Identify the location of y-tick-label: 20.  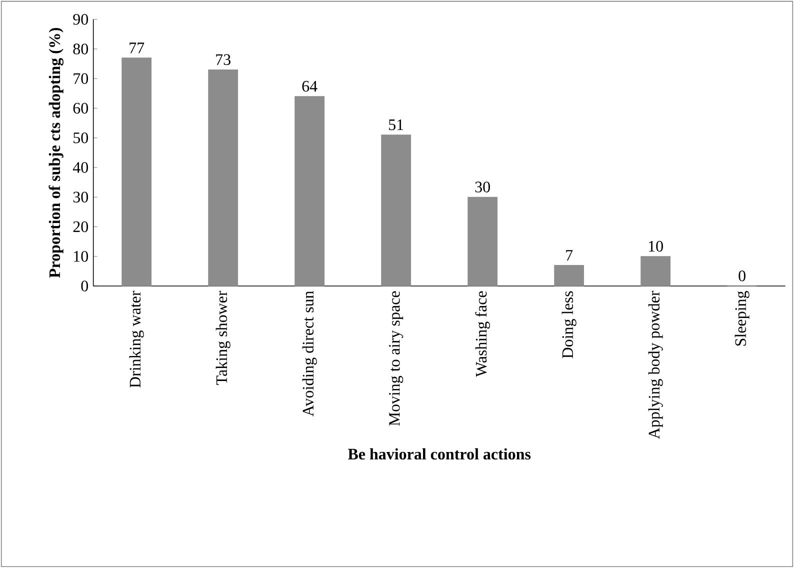
(80, 226).